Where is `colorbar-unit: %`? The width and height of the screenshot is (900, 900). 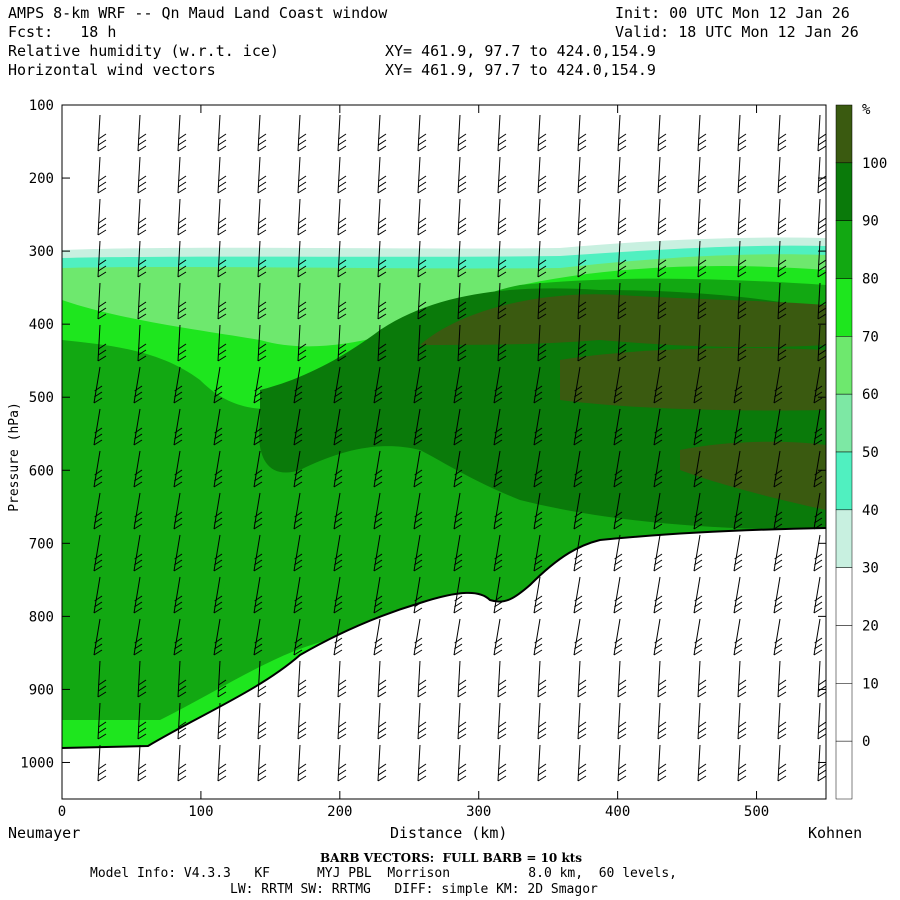 colorbar-unit: % is located at coordinates (866, 110).